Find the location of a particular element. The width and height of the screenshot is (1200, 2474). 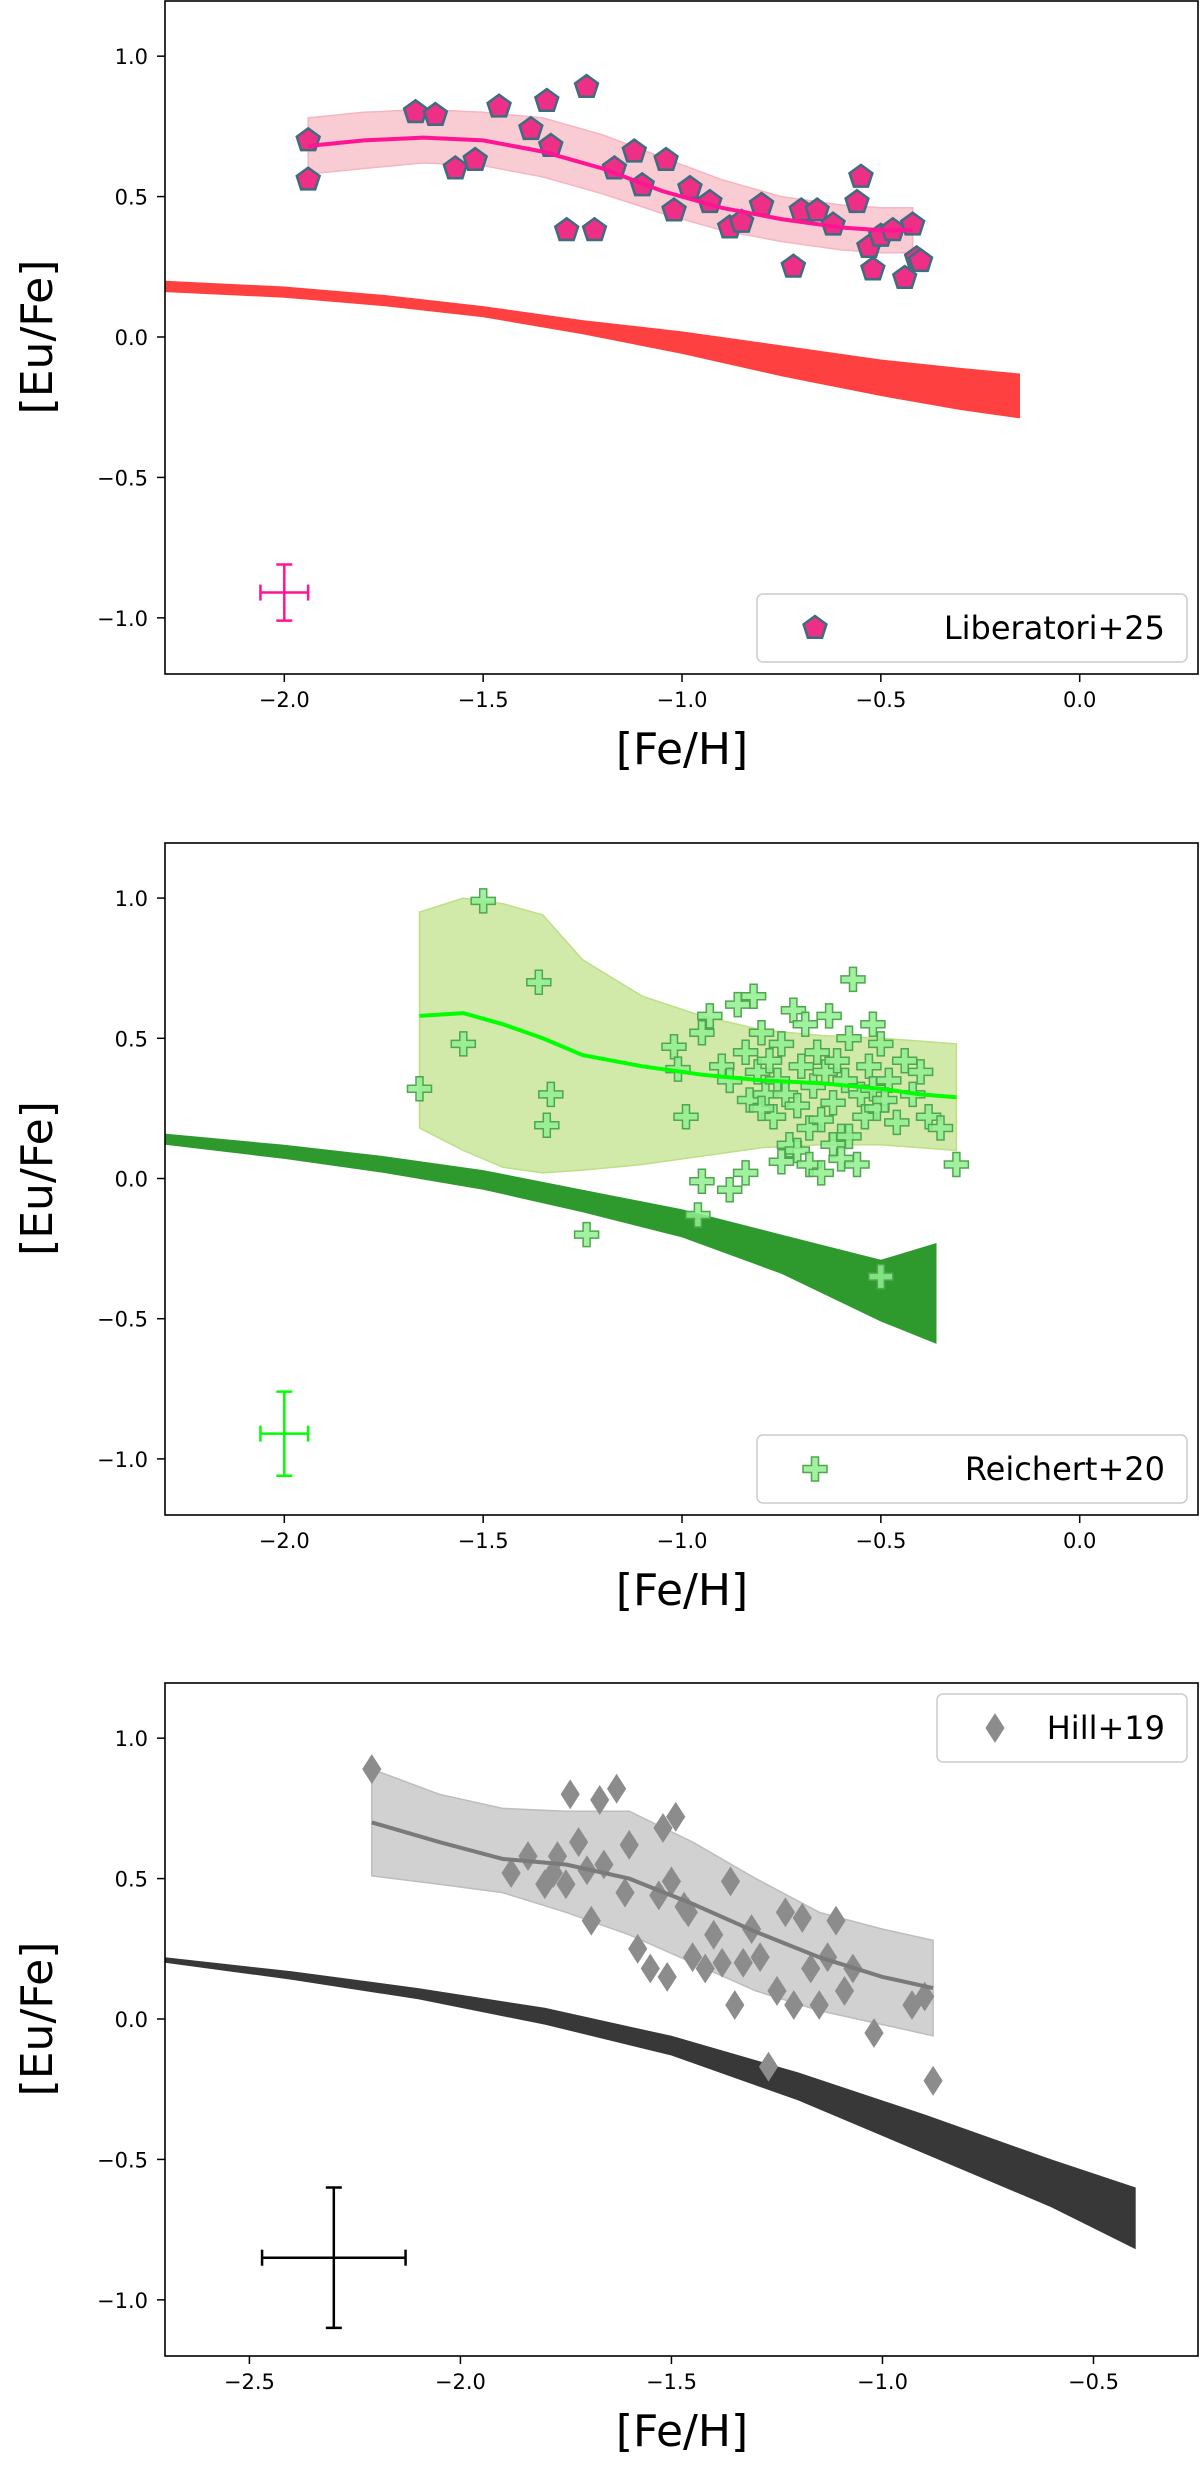

y-tick-label: 1.0 is located at coordinates (131, 1739).